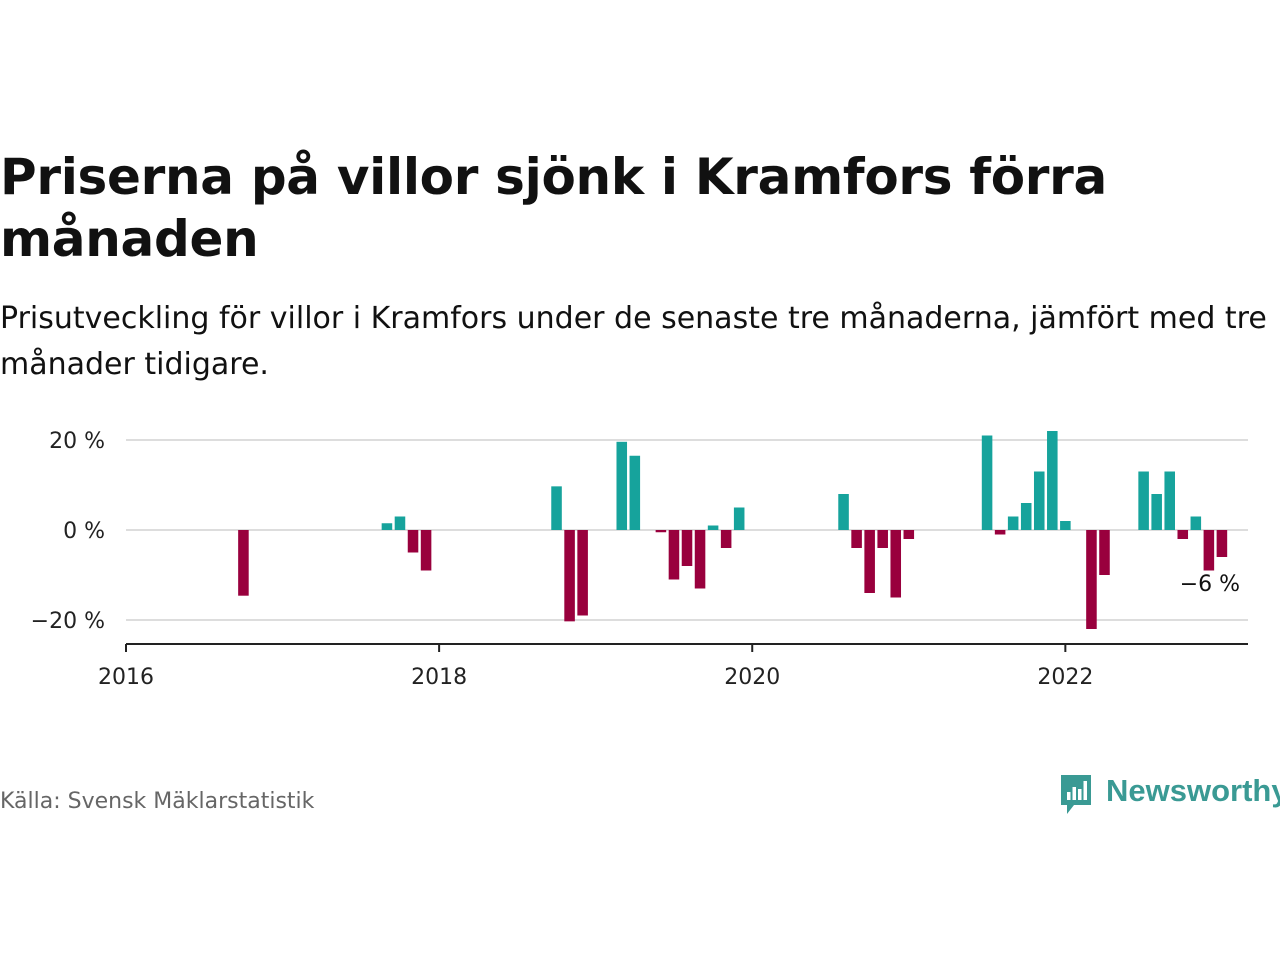 This screenshot has width=1280, height=960. What do you see at coordinates (1076, 794) in the screenshot?
I see `newsworthy-logo-icon` at bounding box center [1076, 794].